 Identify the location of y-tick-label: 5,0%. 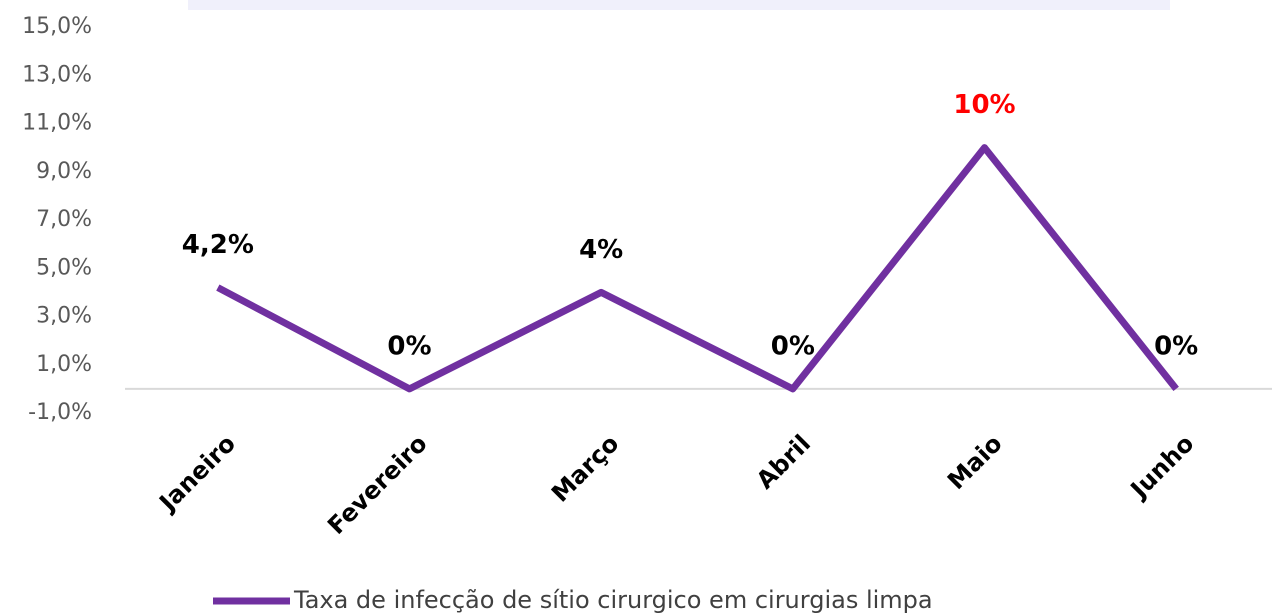
(64, 267).